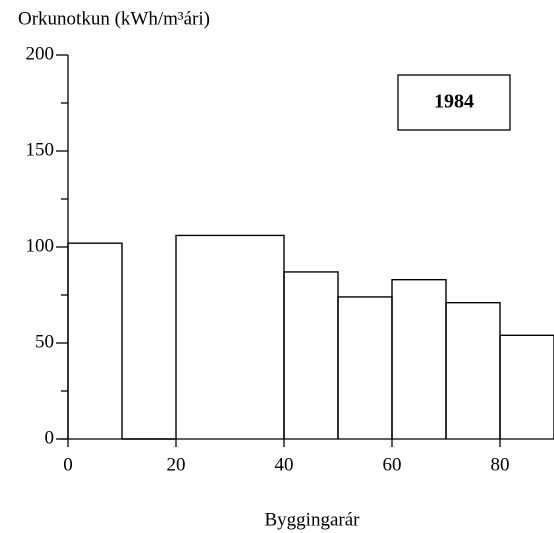  What do you see at coordinates (313, 519) in the screenshot?
I see `x-axis-title: Byggingarár` at bounding box center [313, 519].